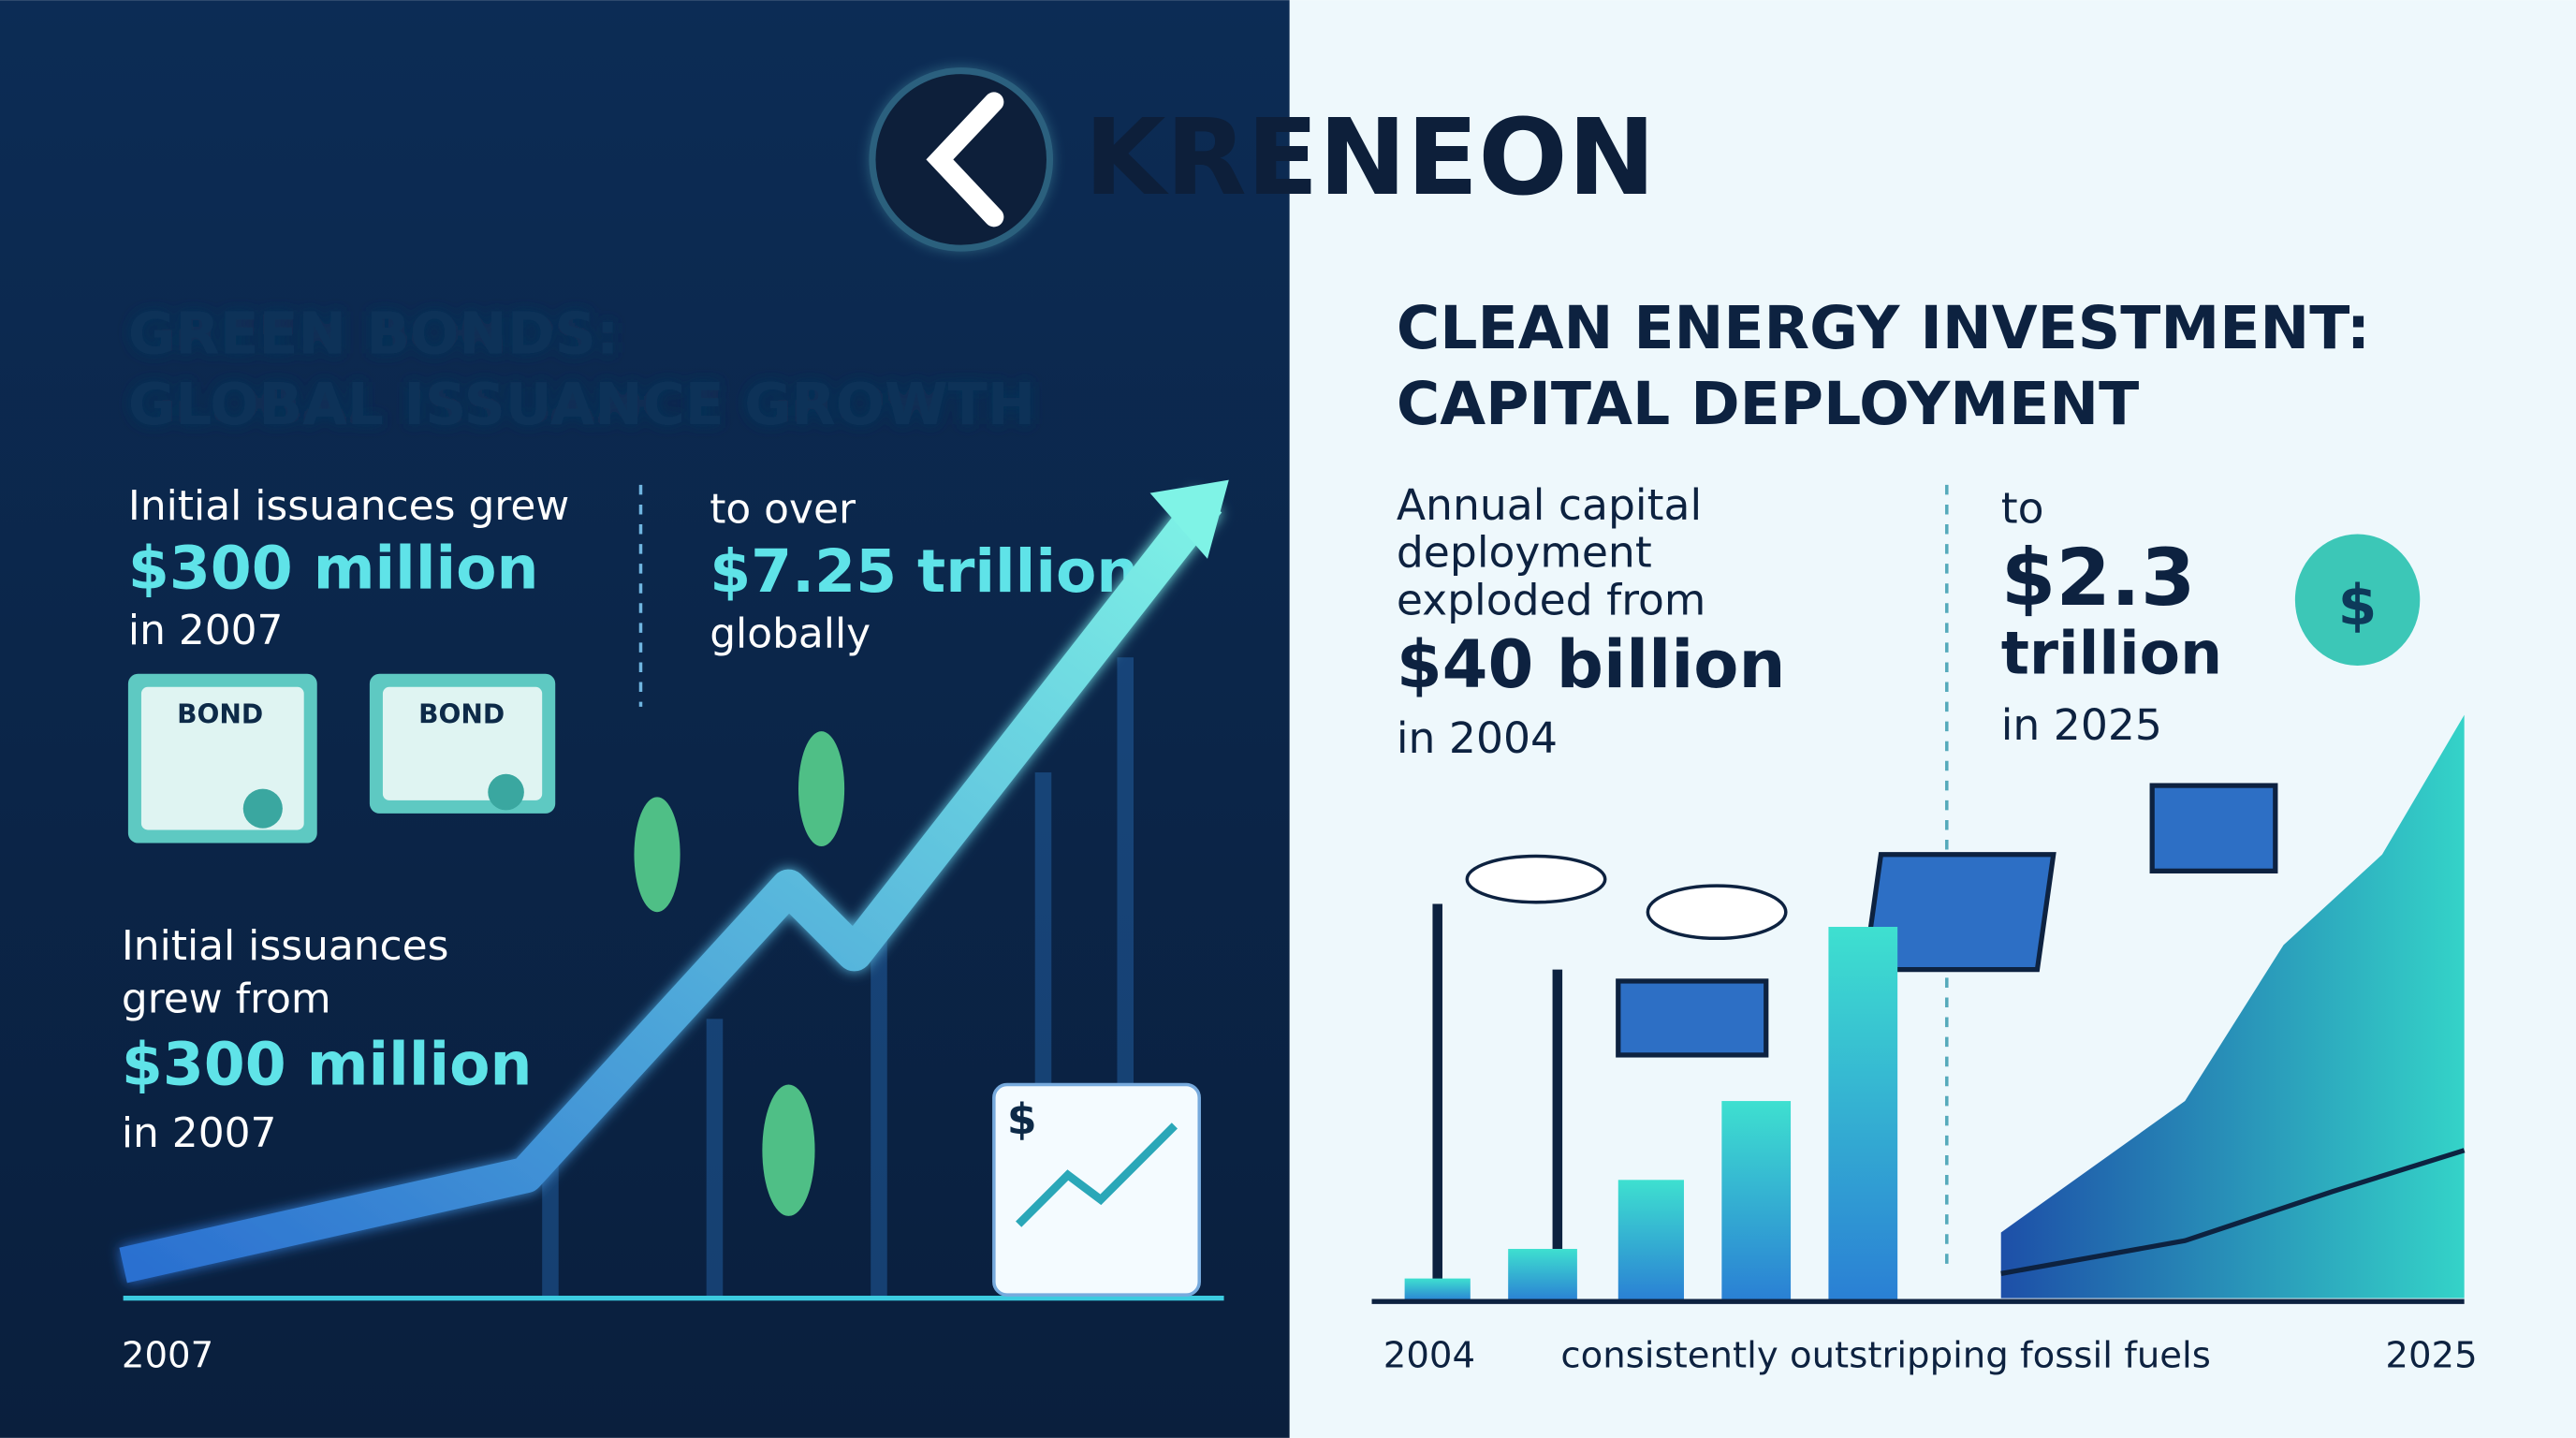 Image resolution: width=2576 pixels, height=1438 pixels. What do you see at coordinates (1369, 158) in the screenshot?
I see `brand: KRENEON` at bounding box center [1369, 158].